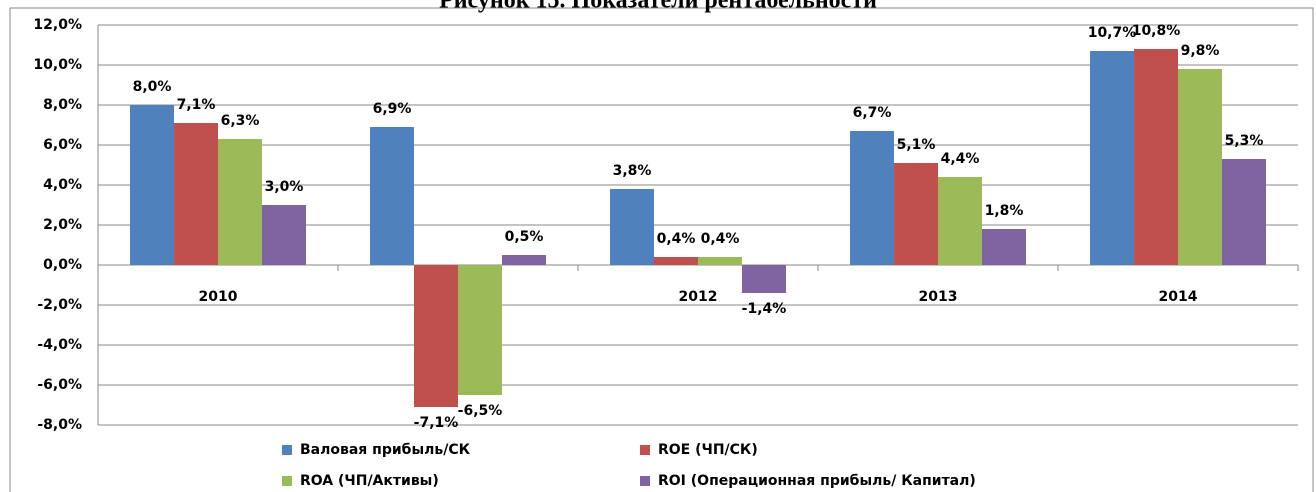  Describe the element at coordinates (57, 65) in the screenshot. I see `y-tick-label: 10,0%` at that location.